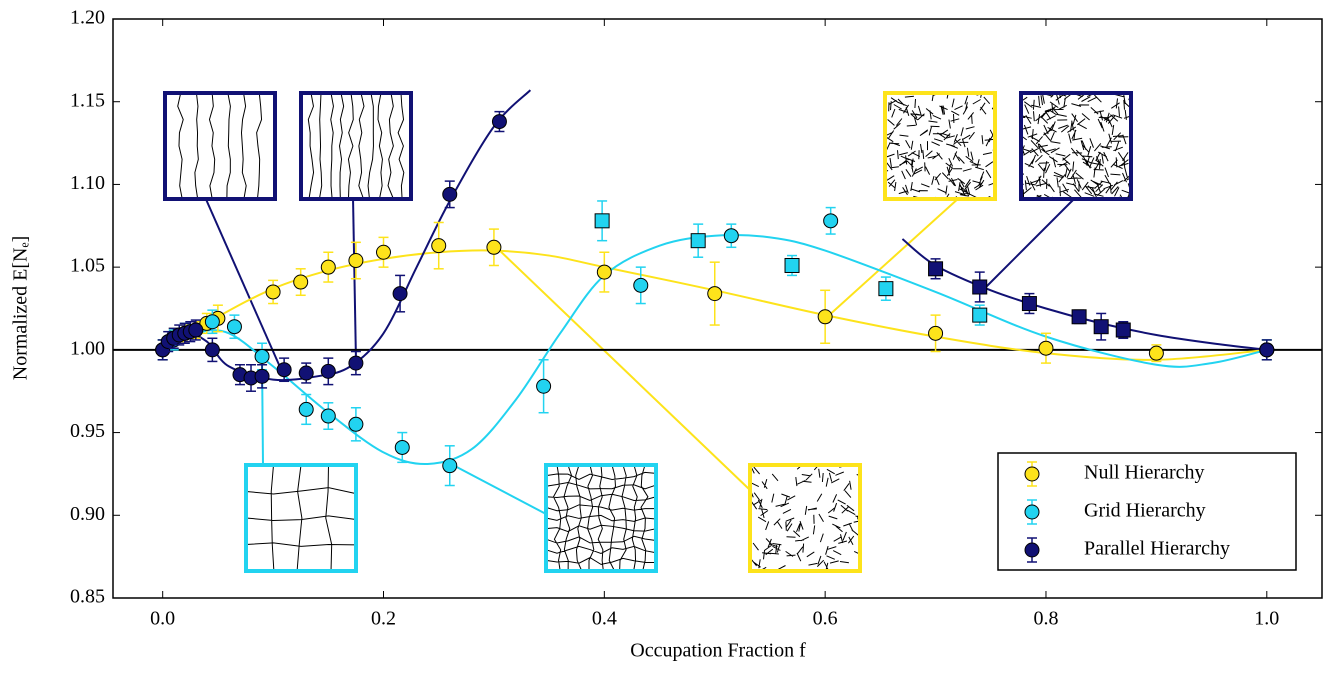 The image size is (1328, 673). What do you see at coordinates (87, 18) in the screenshot?
I see `y-tick-label: 1.20` at bounding box center [87, 18].